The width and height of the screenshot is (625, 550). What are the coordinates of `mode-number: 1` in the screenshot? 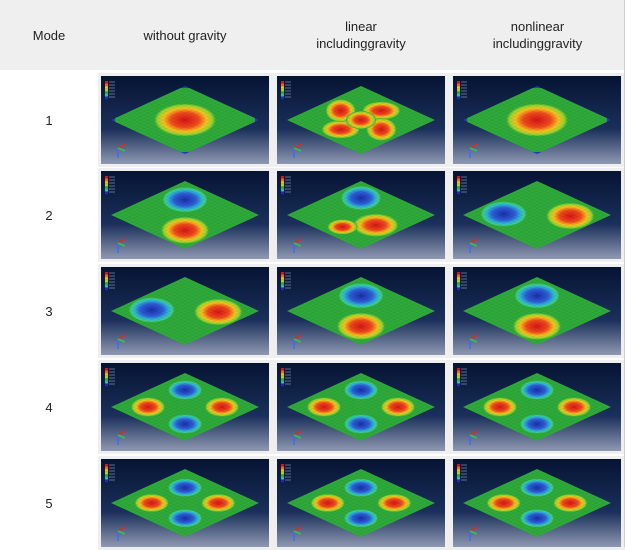 It's located at (49, 120).